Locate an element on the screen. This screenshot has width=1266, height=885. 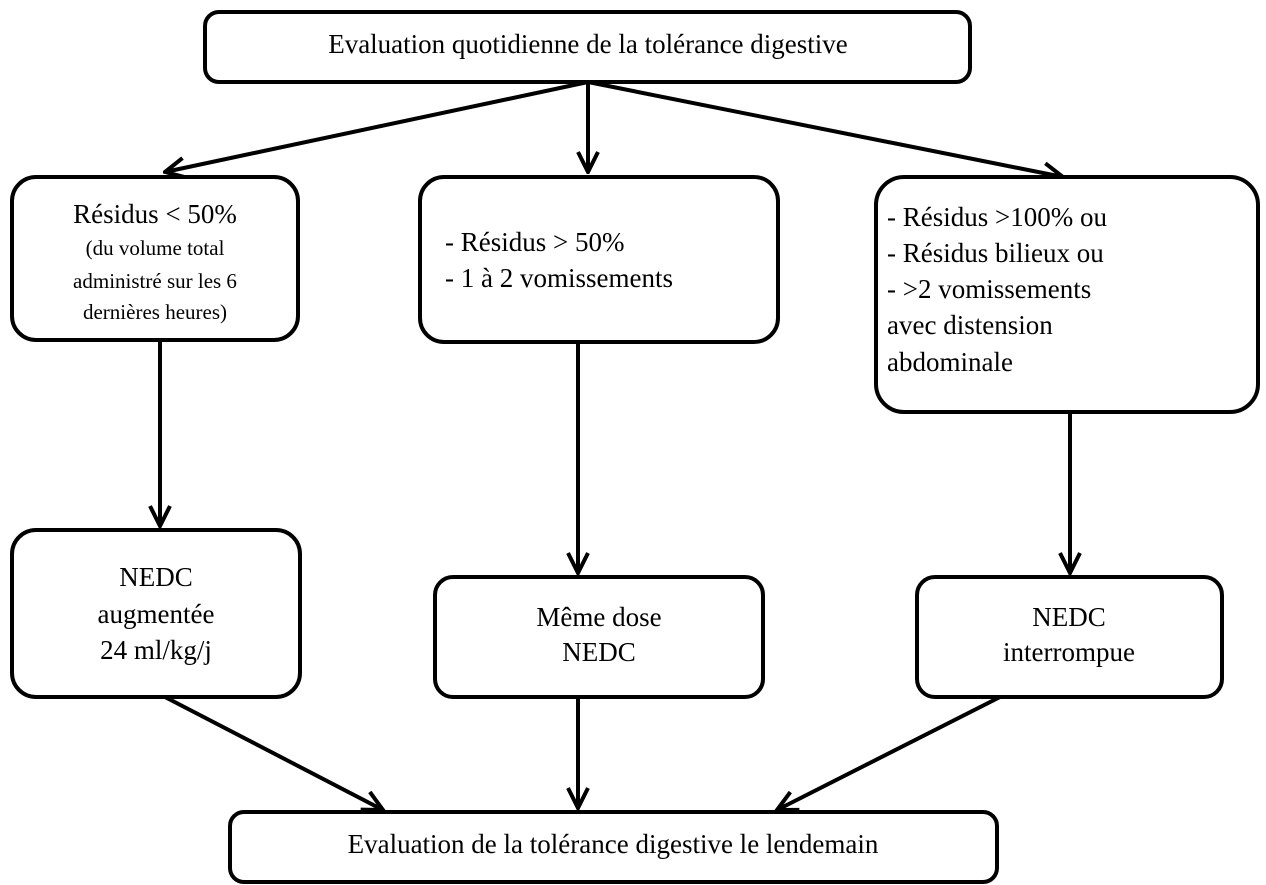
node-text: augmentée is located at coordinates (156, 614).